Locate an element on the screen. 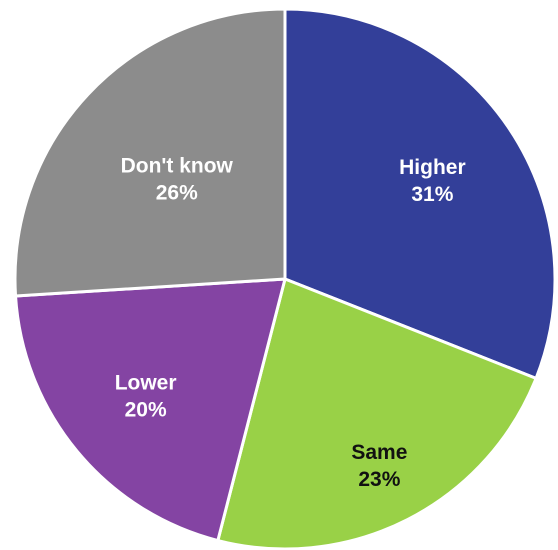  slice-value-same: 23% is located at coordinates (379, 479).